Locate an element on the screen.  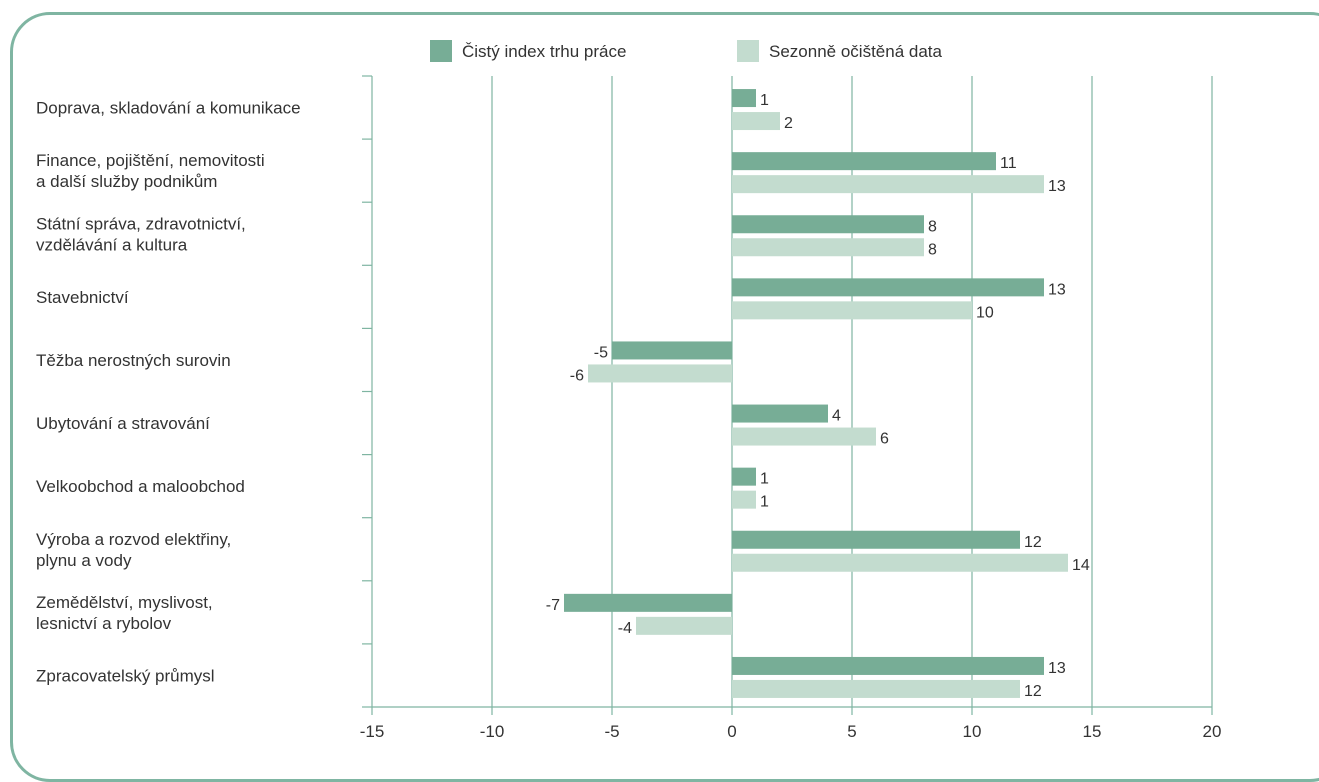
x-tick-label: 5 is located at coordinates (851, 731).